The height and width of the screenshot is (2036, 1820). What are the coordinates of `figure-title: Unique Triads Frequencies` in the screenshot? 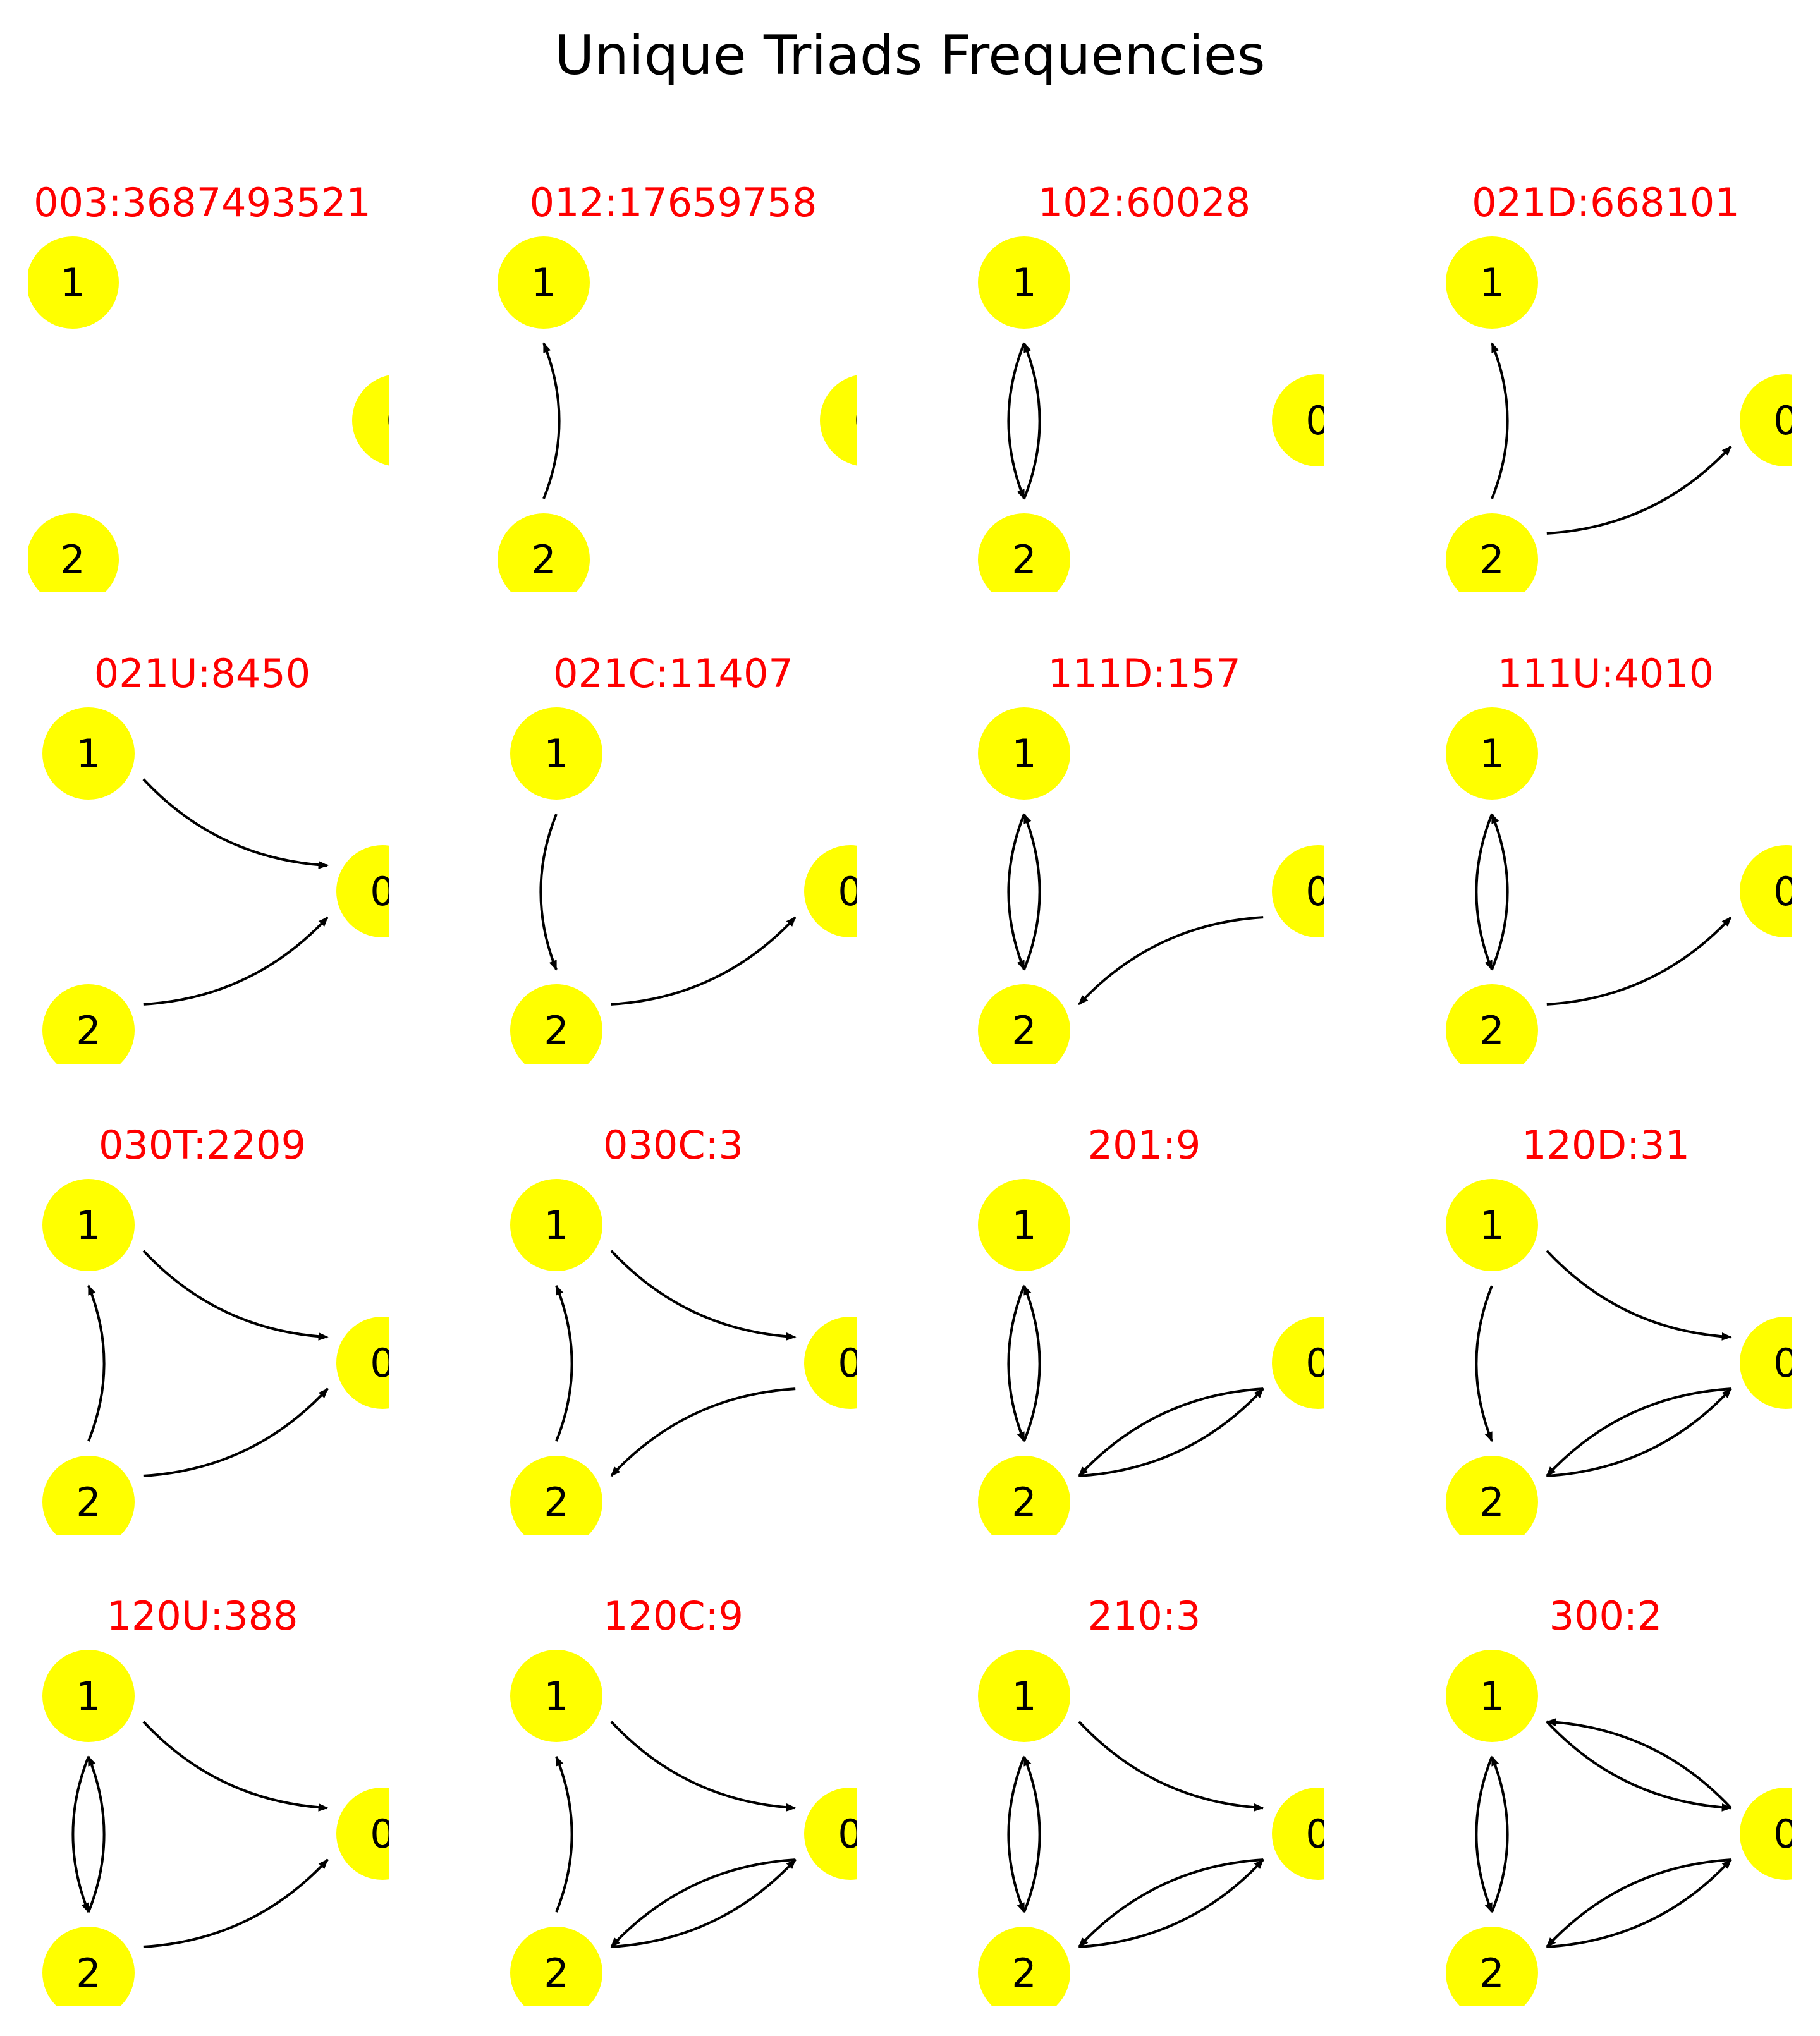 It's located at (910, 55).